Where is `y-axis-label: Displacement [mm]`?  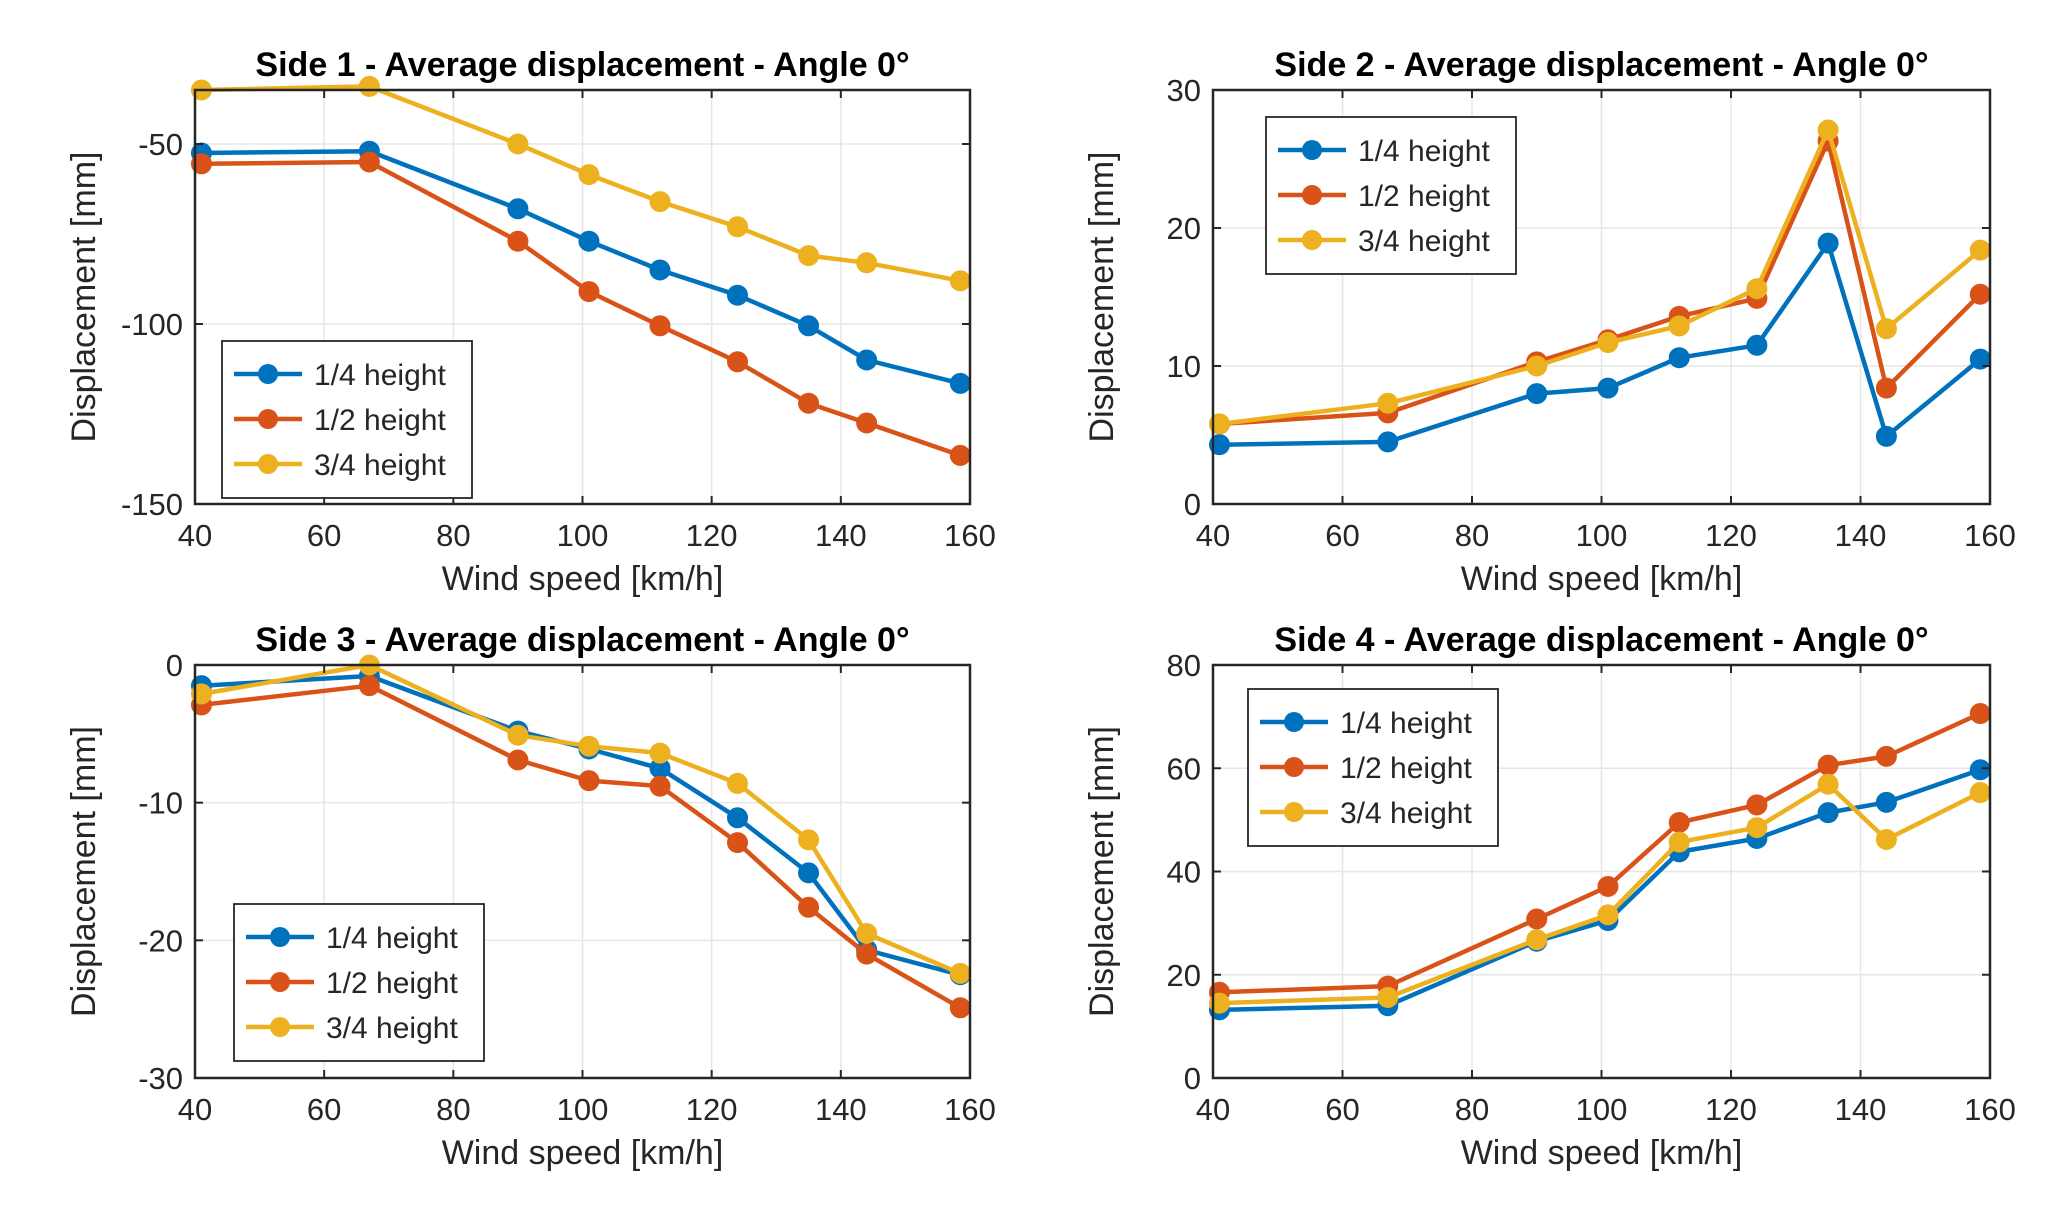 y-axis-label: Displacement [mm] is located at coordinates (84, 871).